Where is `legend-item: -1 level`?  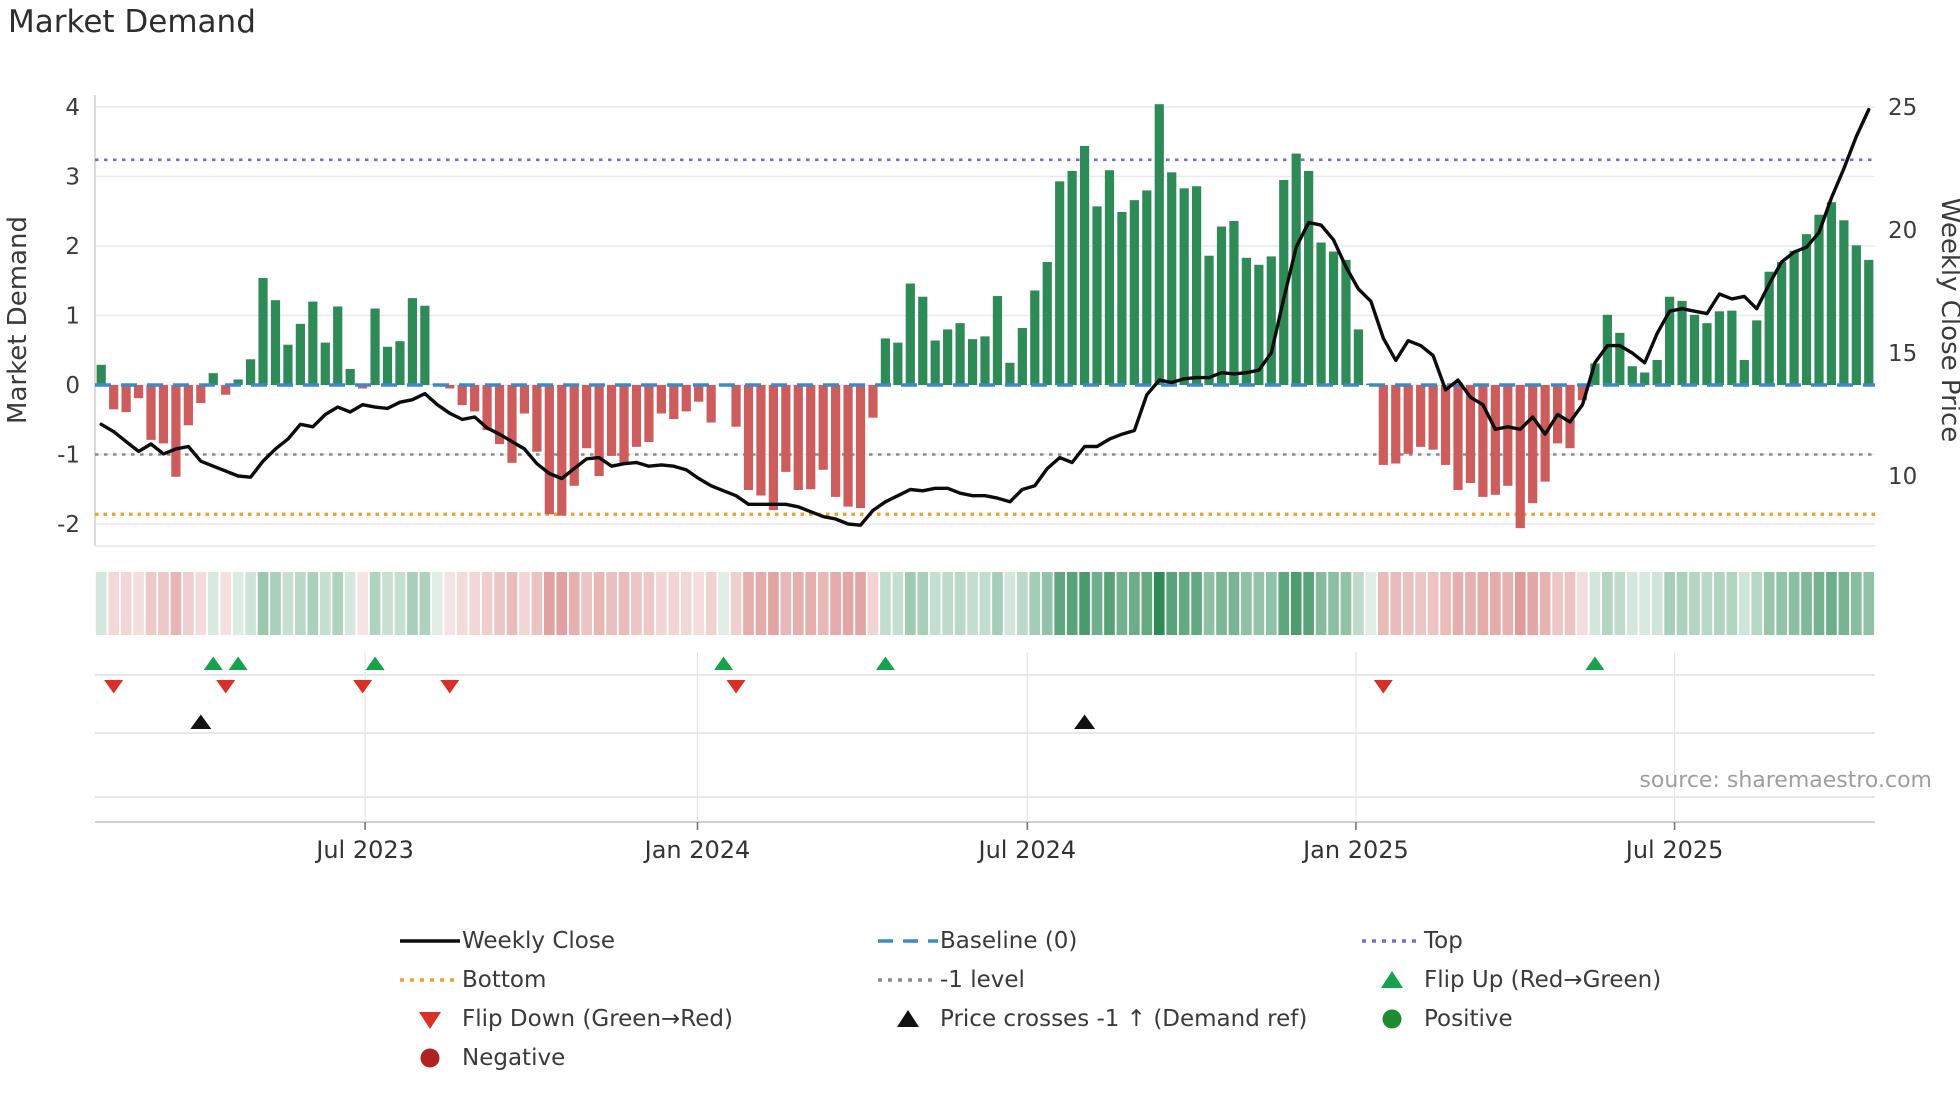
legend-item: -1 level is located at coordinates (1091, 979).